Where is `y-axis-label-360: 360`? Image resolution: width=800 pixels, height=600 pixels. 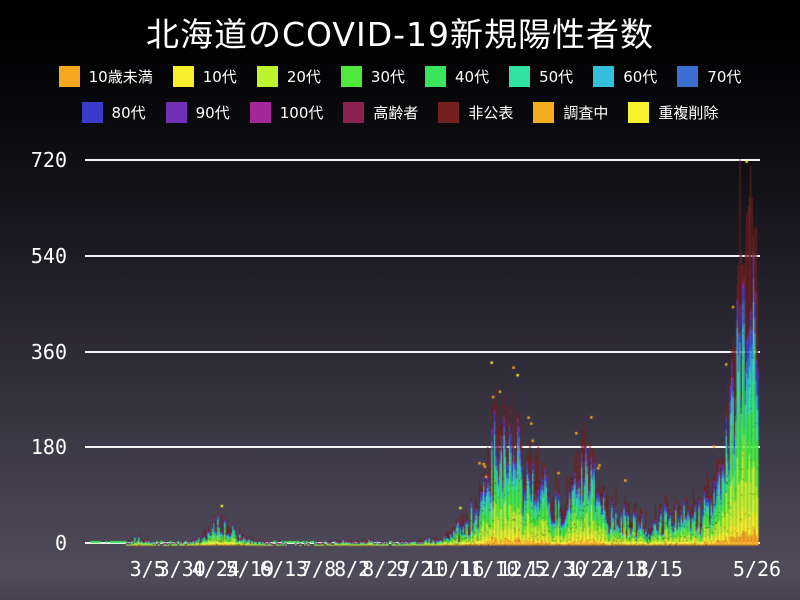
y-axis-label-360: 360 is located at coordinates (48, 352).